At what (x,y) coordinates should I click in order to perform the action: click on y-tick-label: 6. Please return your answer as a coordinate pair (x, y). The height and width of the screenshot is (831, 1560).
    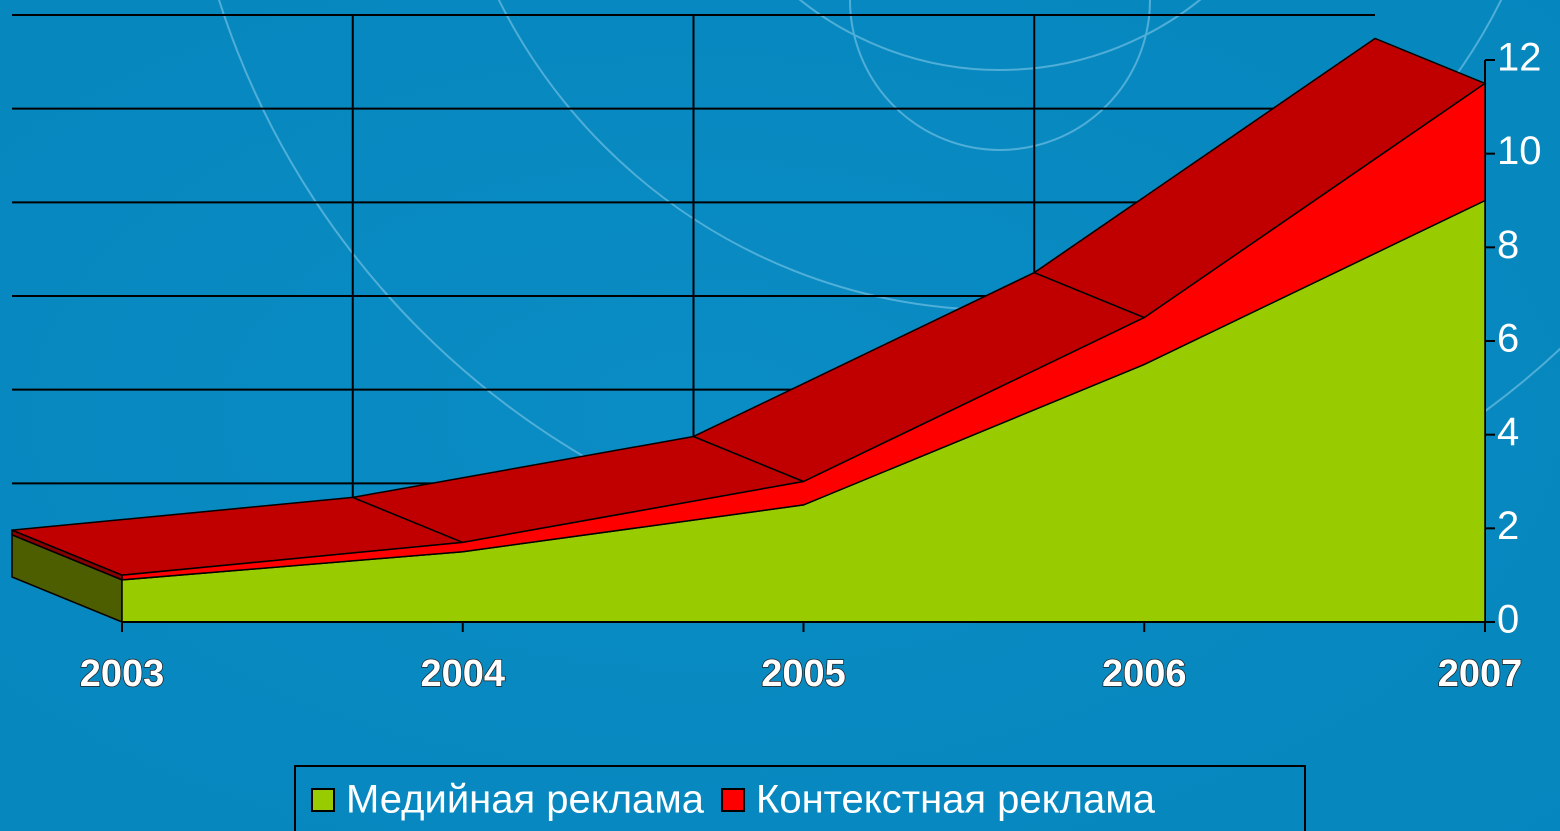
    Looking at the image, I should click on (1508, 339).